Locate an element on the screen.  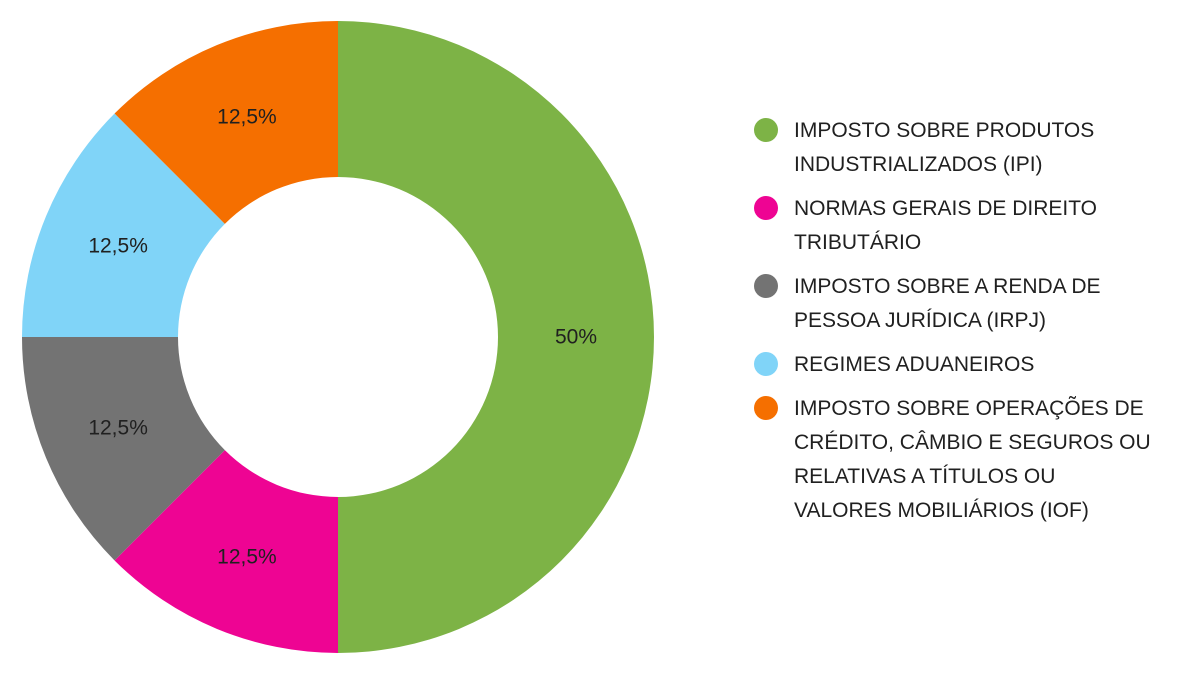
legend-item-4: REGIMES ADUANEIROS is located at coordinates (964, 365).